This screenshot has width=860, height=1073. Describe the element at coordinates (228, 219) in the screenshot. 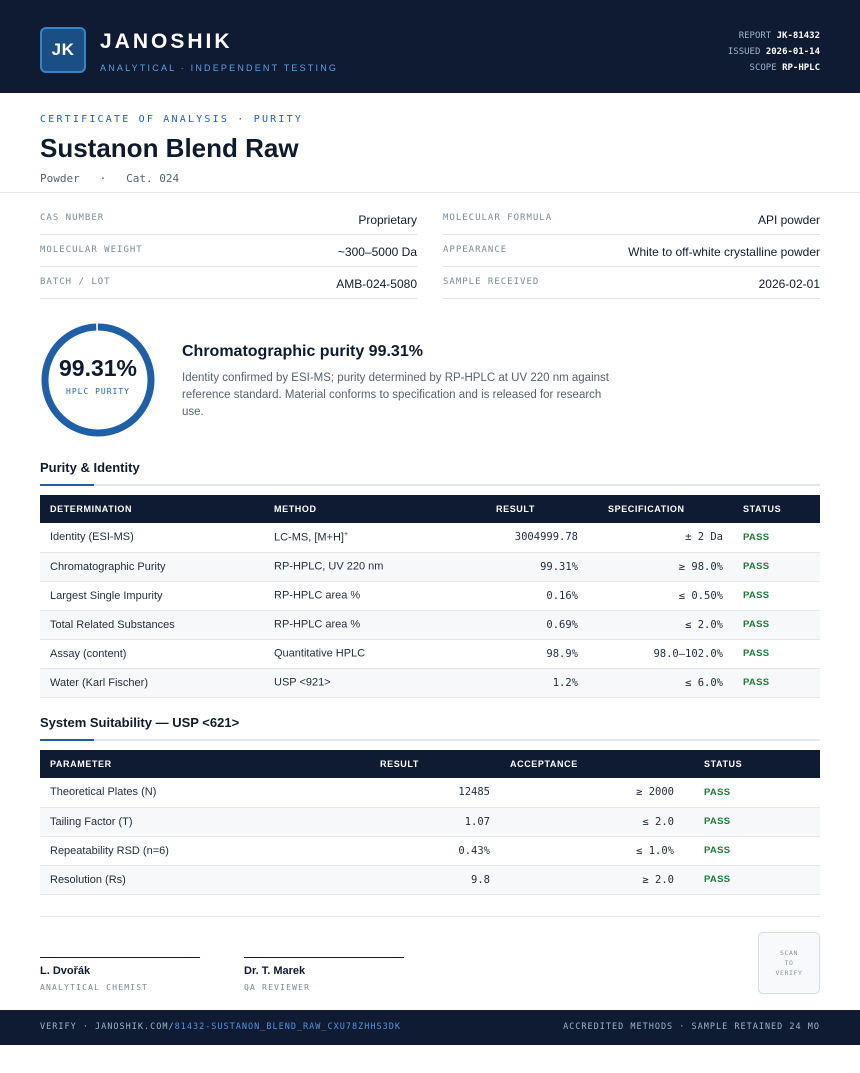

I see `prop-cas-number: CAS NUMBER Proprietary` at that location.